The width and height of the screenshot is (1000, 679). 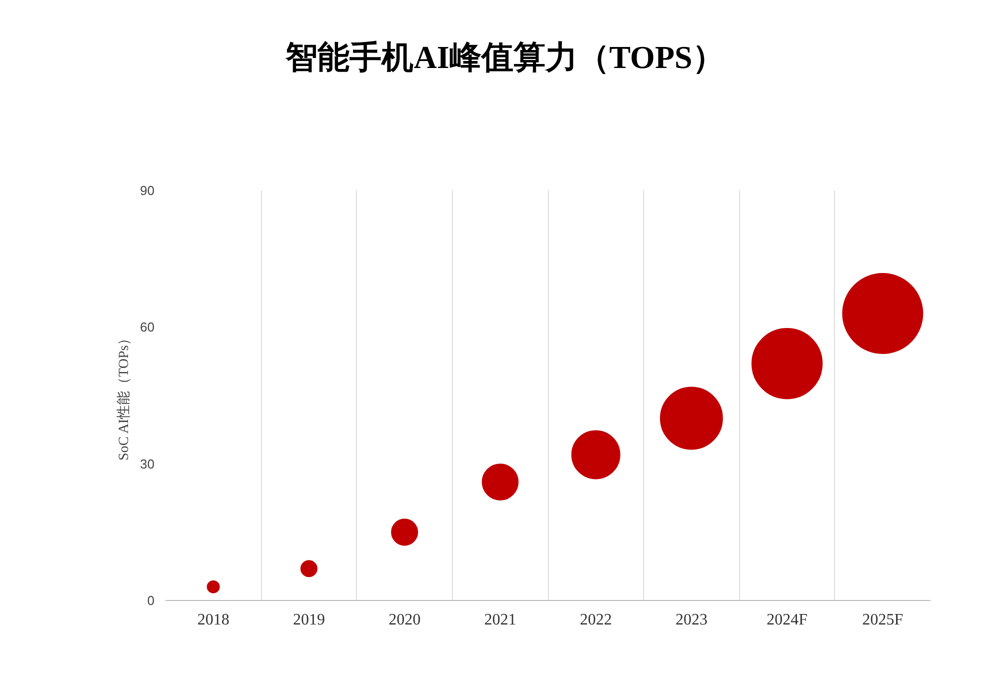 What do you see at coordinates (124, 396) in the screenshot?
I see `y-axis-title: SoC AI性能（TOPs）` at bounding box center [124, 396].